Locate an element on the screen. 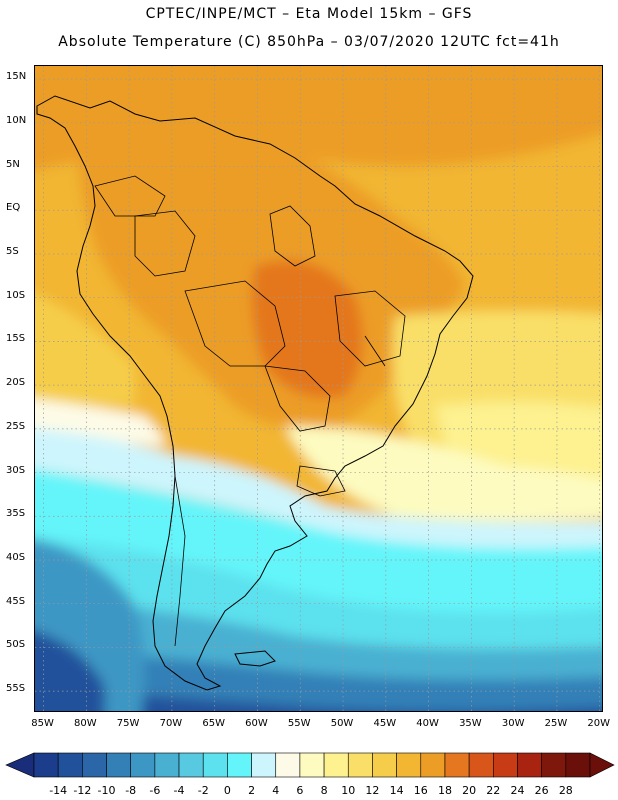 Image resolution: width=618 pixels, height=800 pixels. latitude-label: EQ is located at coordinates (13, 208).